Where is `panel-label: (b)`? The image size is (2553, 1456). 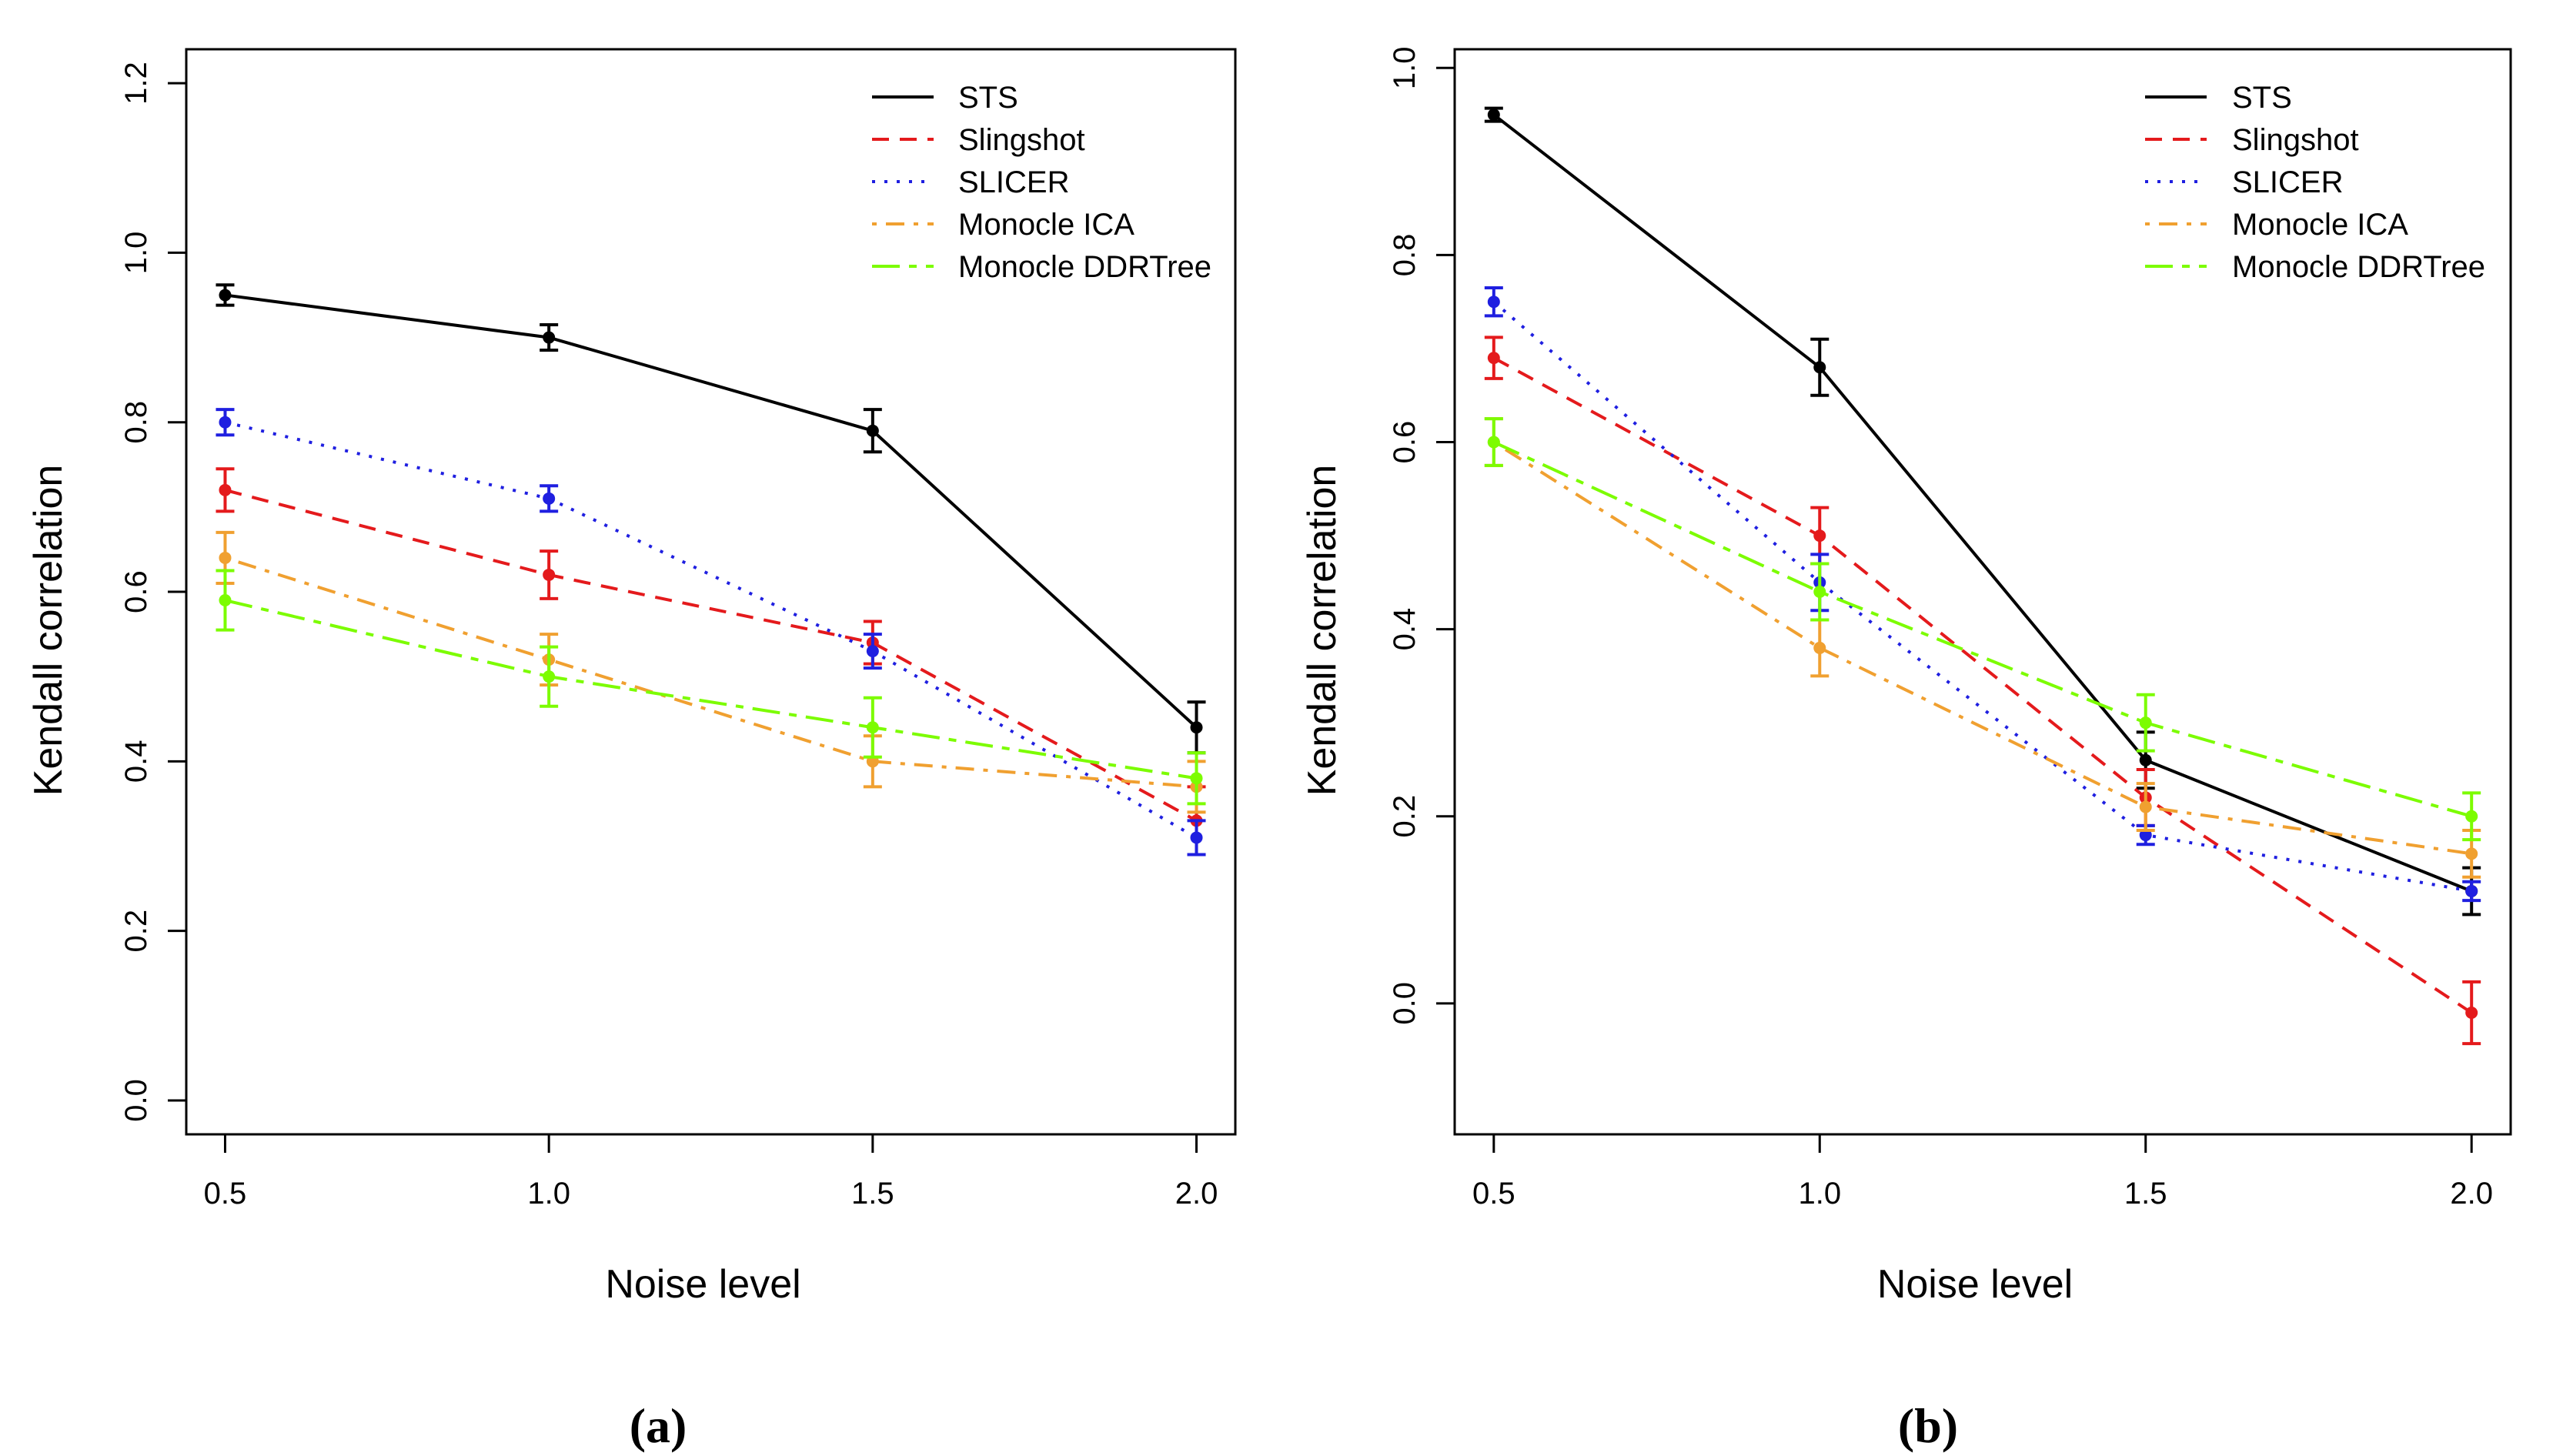
panel-label: (b) is located at coordinates (1928, 1426).